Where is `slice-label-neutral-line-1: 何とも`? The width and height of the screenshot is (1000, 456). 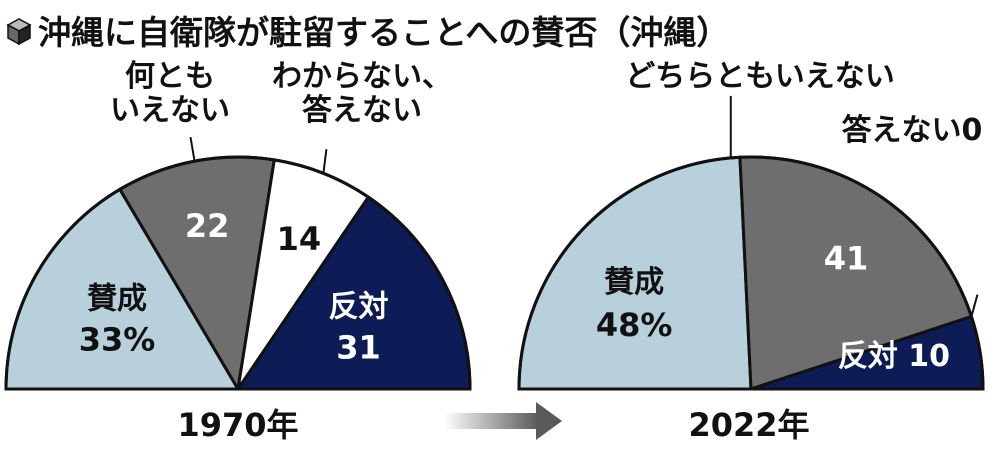 slice-label-neutral-line-1: 何とも is located at coordinates (170, 76).